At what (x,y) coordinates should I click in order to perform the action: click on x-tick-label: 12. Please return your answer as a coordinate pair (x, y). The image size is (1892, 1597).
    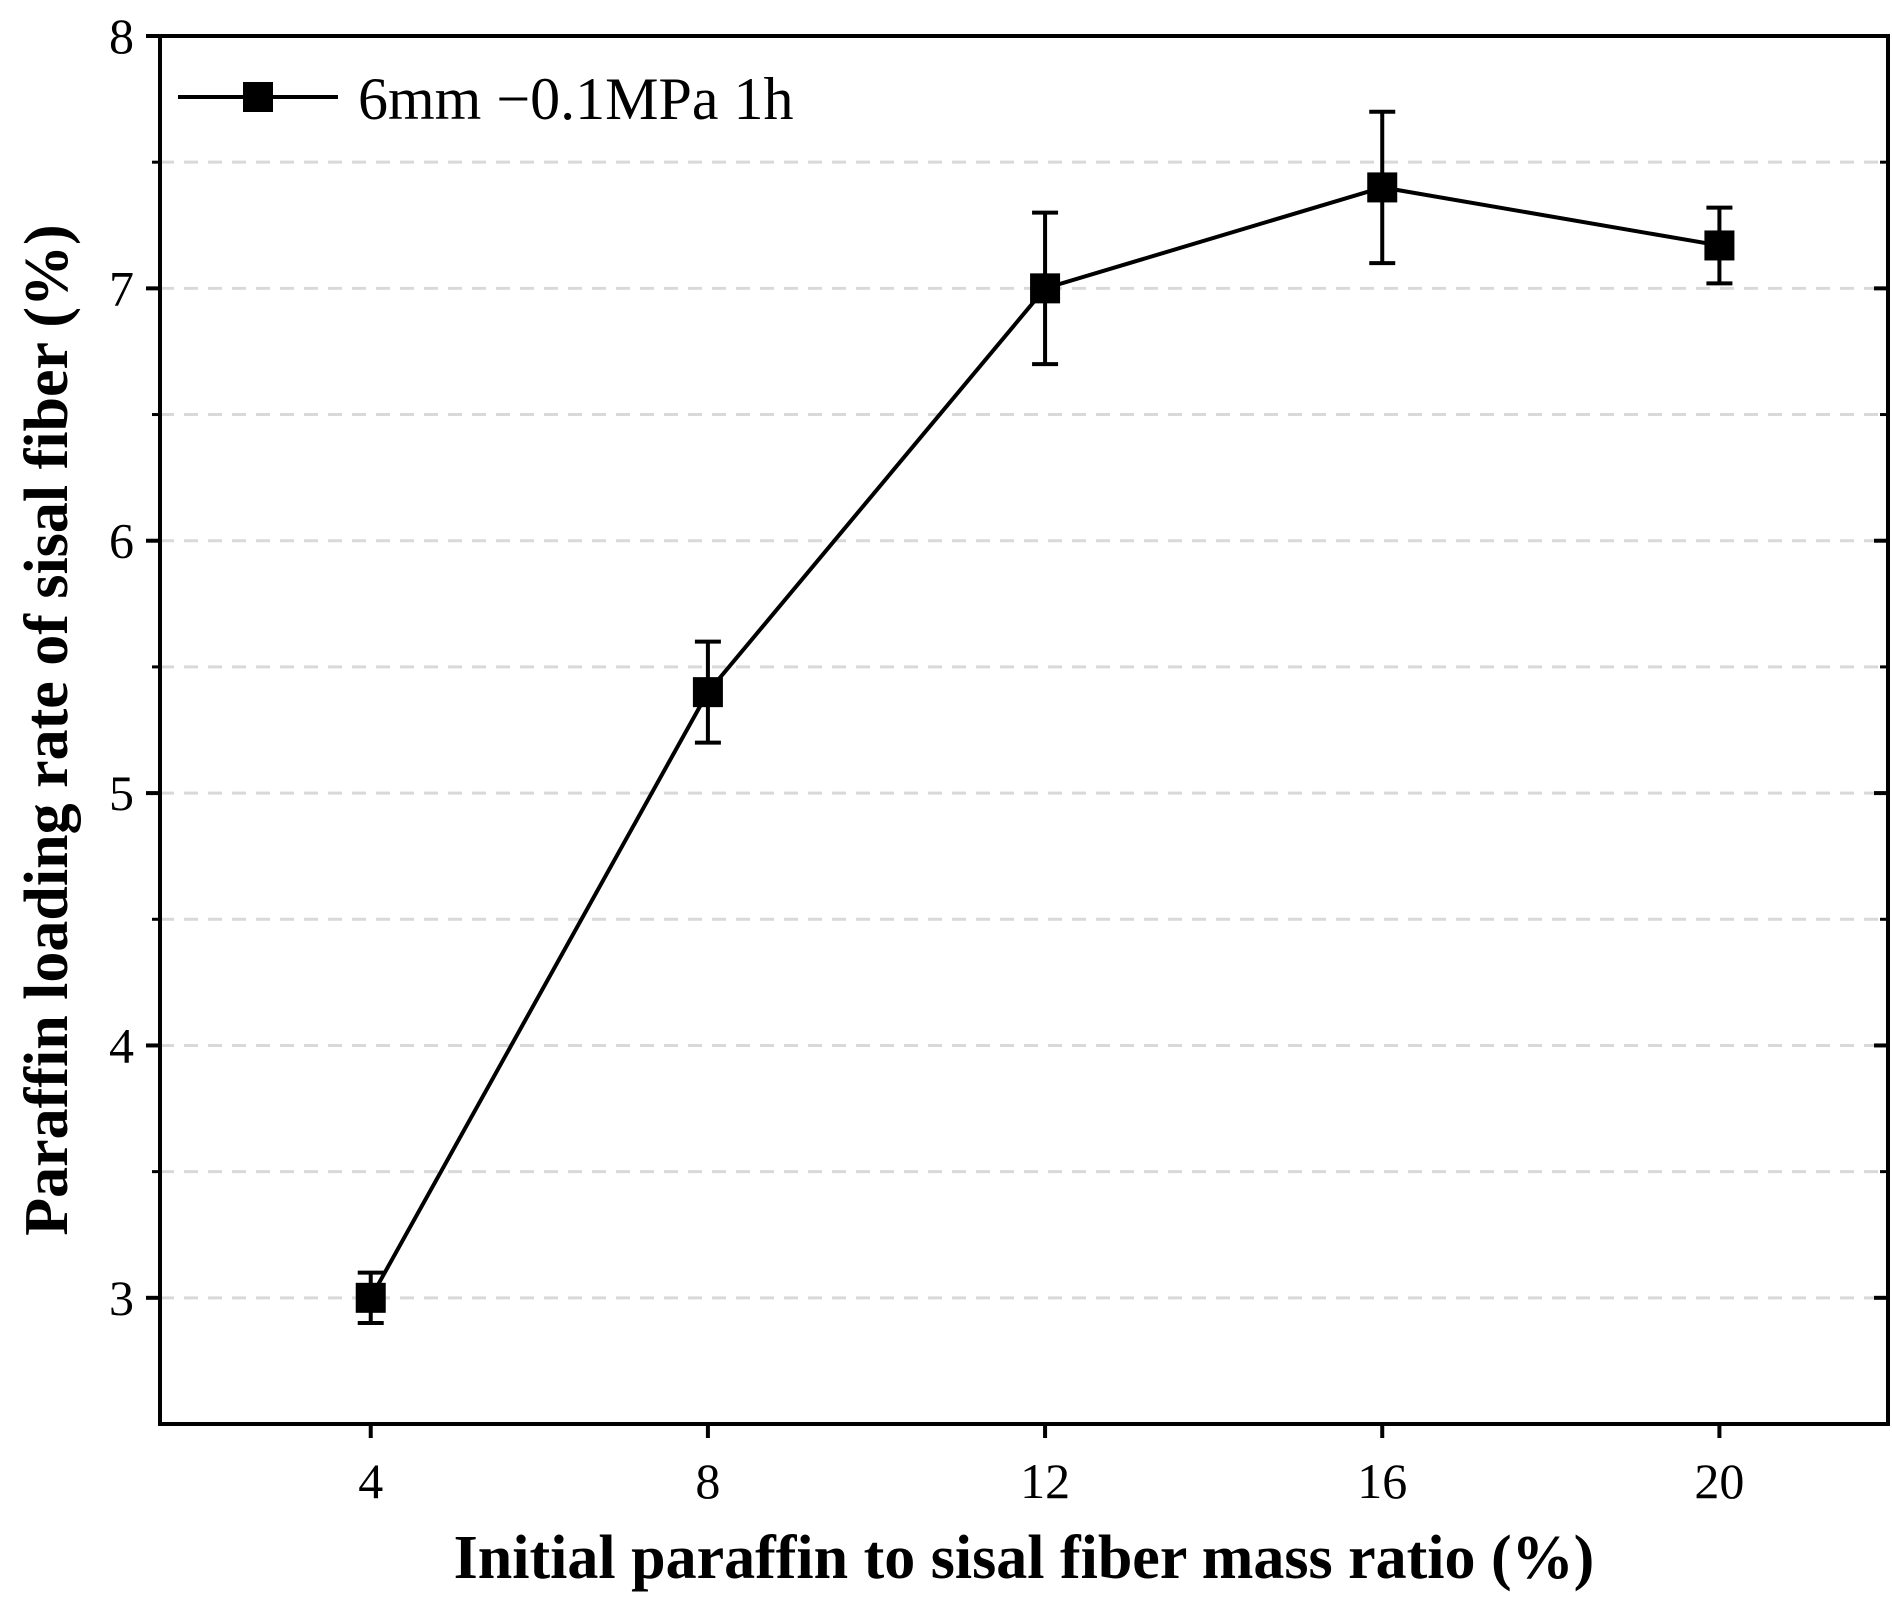
    Looking at the image, I should click on (1045, 1481).